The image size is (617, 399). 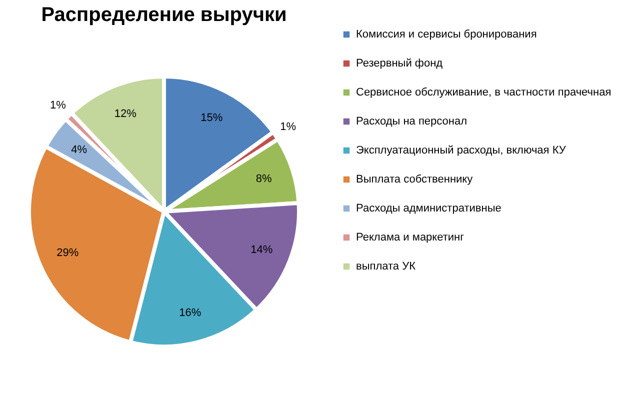 I want to click on legend-label: Резервный фонд, so click(x=400, y=64).